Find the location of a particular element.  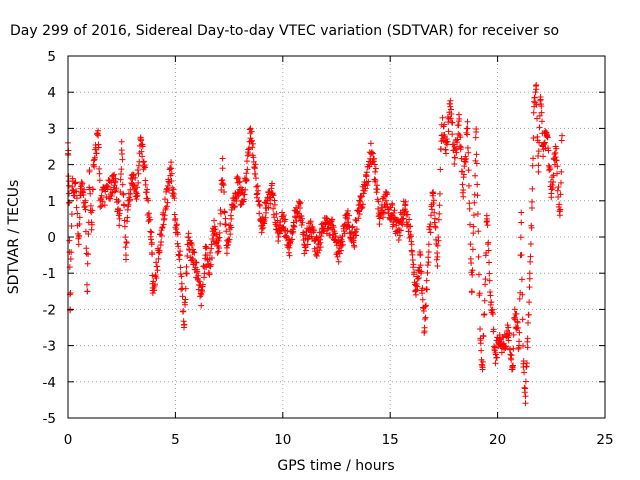

y-tick-label: -2 is located at coordinates (49, 310).